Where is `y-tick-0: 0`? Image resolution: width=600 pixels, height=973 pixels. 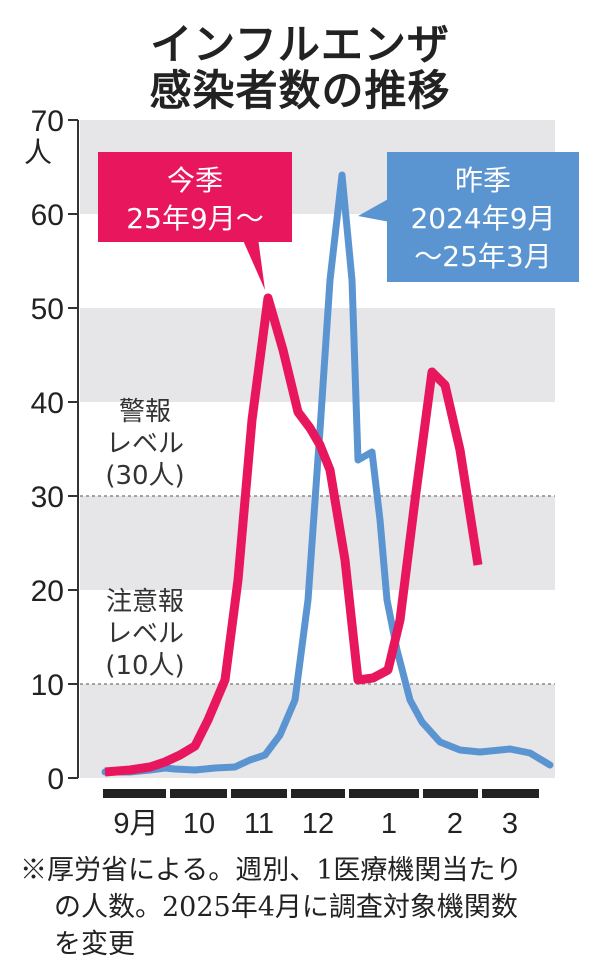 y-tick-0: 0 is located at coordinates (55, 779).